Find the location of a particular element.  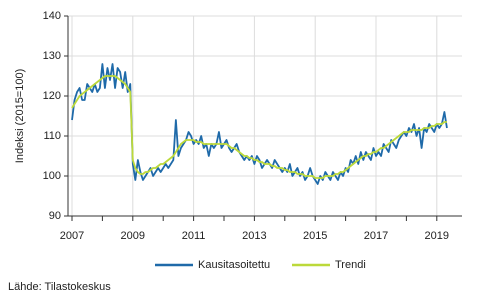

legend-label: Kausitasoitettu is located at coordinates (234, 265).